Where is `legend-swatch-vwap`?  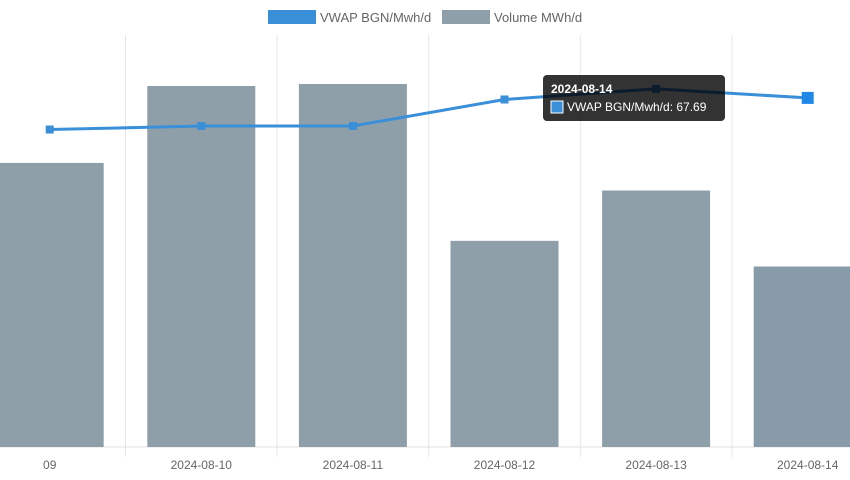 legend-swatch-vwap is located at coordinates (292, 17).